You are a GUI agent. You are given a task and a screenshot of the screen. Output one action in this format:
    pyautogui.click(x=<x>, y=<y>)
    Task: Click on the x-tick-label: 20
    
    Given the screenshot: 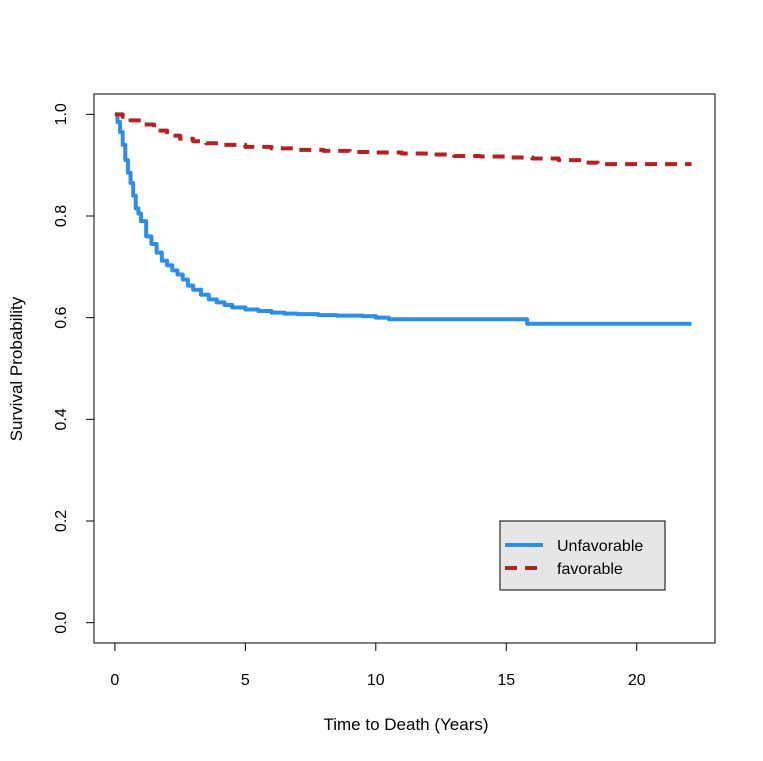 What is the action you would take?
    pyautogui.click(x=637, y=680)
    